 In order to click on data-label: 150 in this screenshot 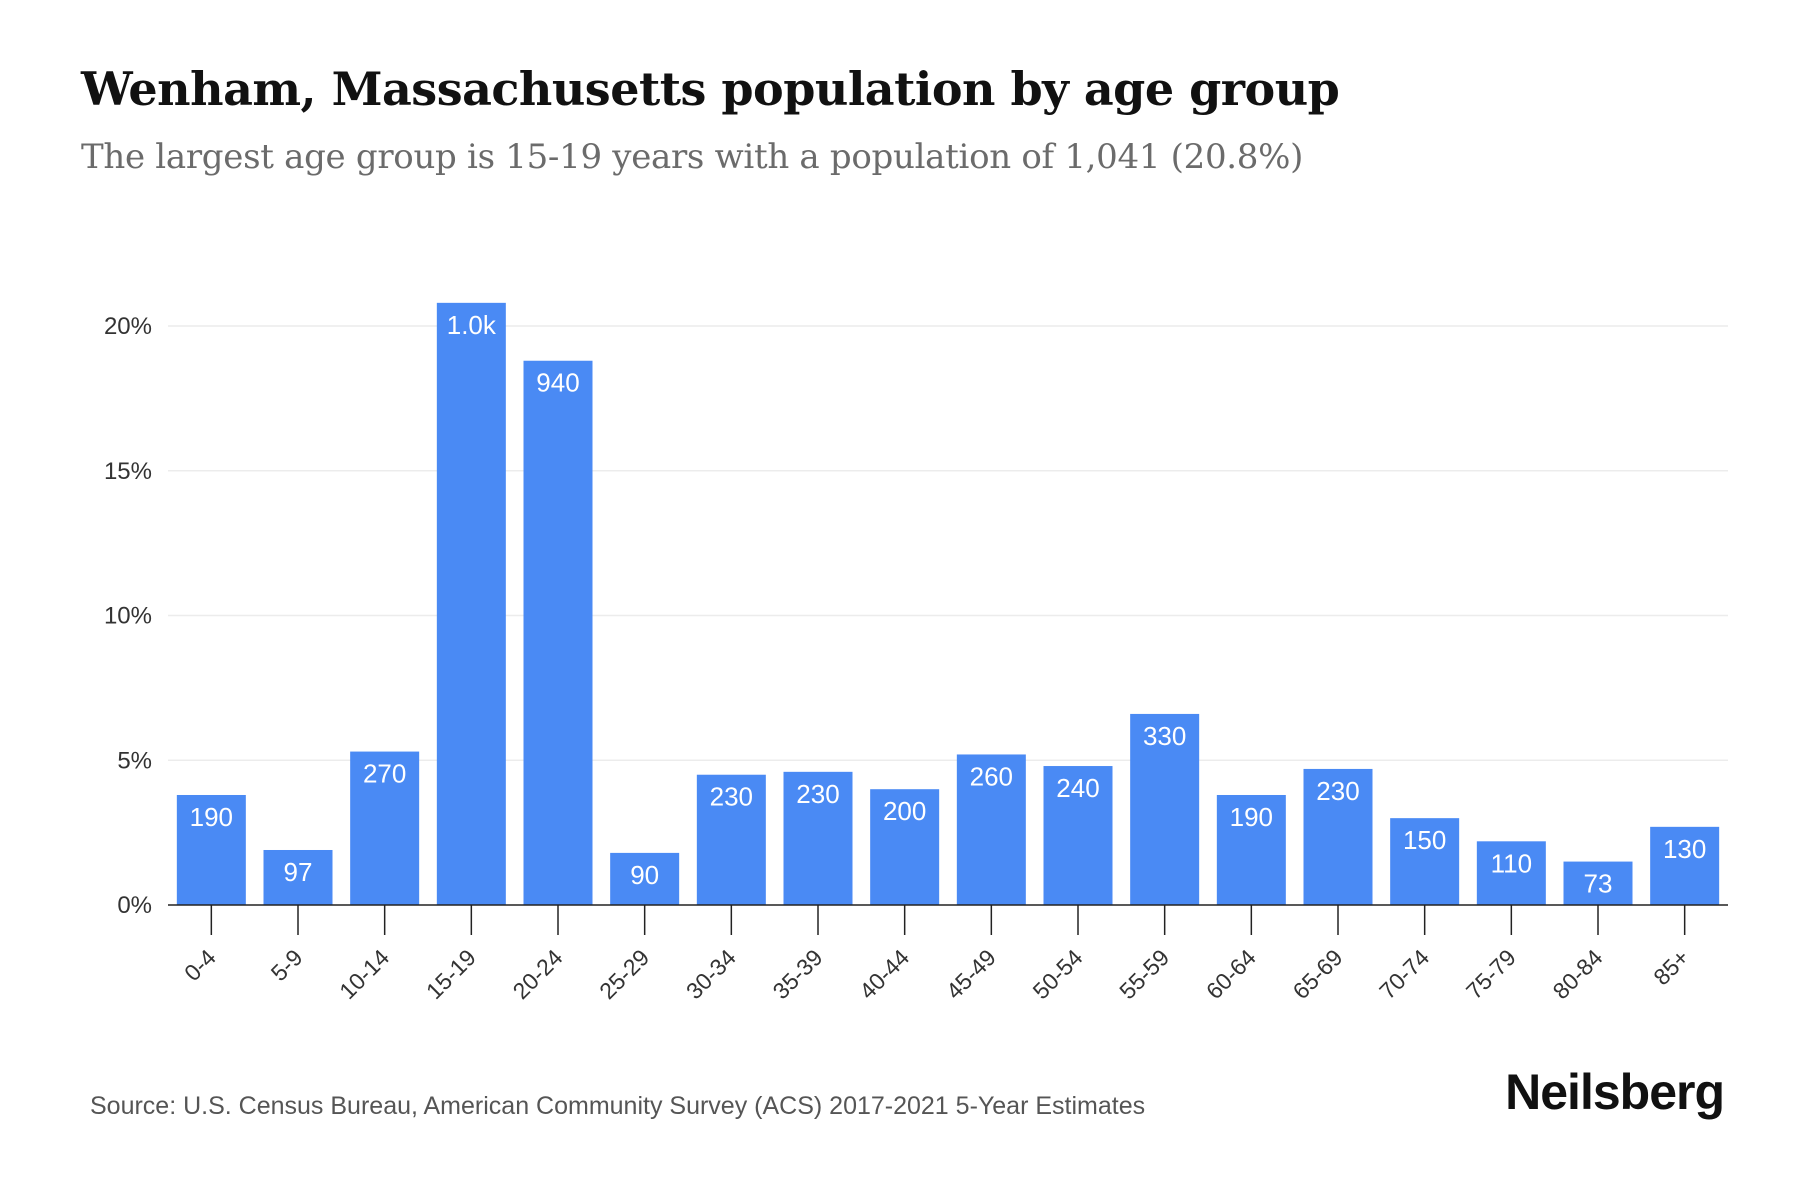, I will do `click(1424, 840)`.